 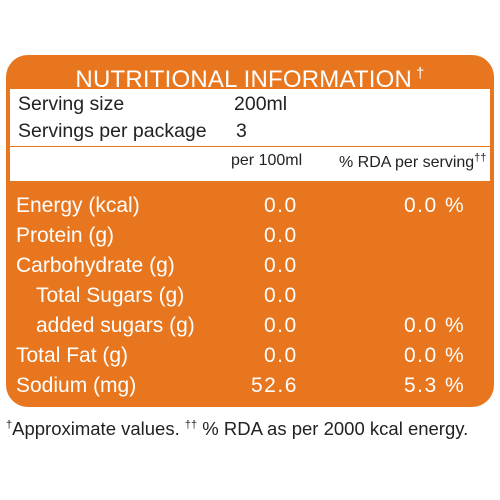 What do you see at coordinates (250, 356) in the screenshot?
I see `nutrient-row-total-fat: Total Fat (g) 0.0 0.0 %` at bounding box center [250, 356].